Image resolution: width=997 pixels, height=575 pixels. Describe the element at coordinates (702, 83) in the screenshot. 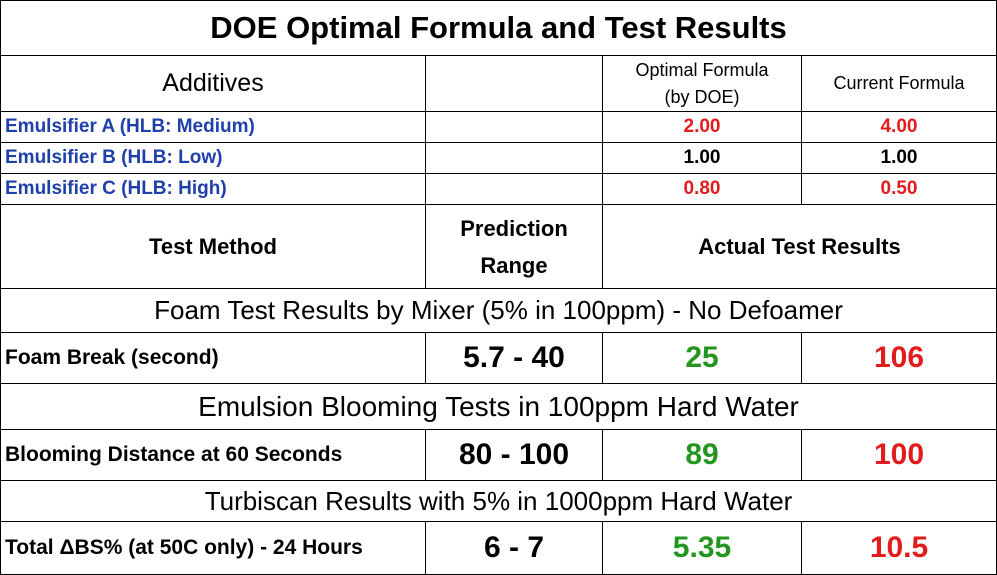

I see `optimal-formula-header: Optimal Formula (by DOE)` at that location.